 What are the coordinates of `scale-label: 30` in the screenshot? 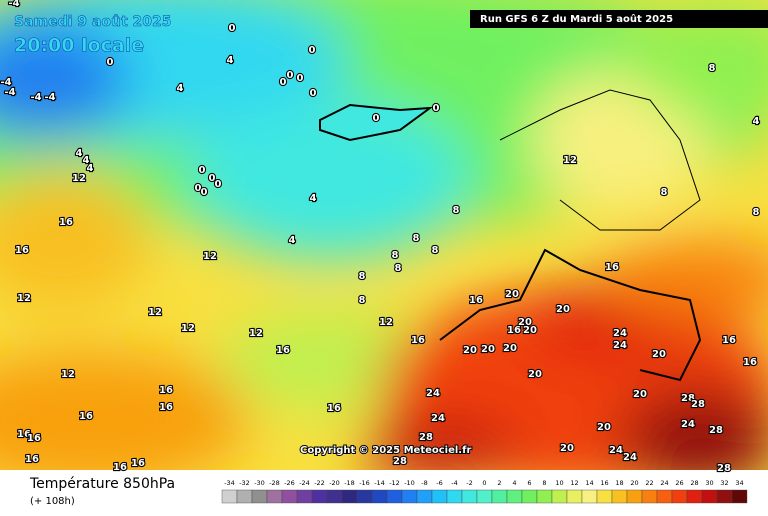 It's located at (709, 483).